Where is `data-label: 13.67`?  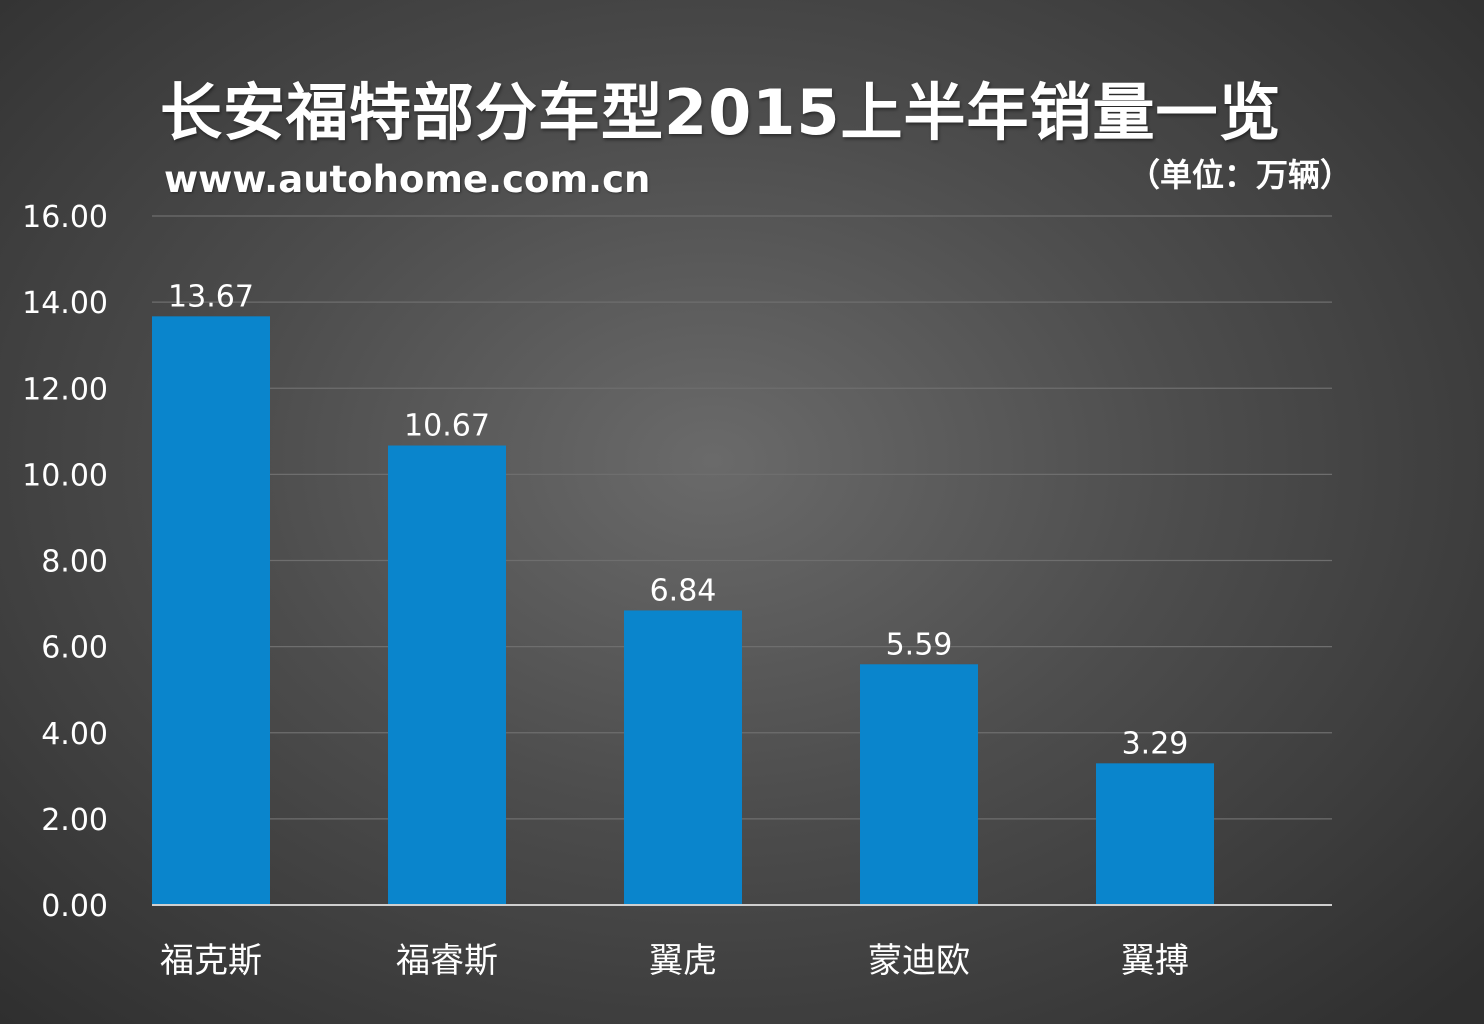 data-label: 13.67 is located at coordinates (211, 296).